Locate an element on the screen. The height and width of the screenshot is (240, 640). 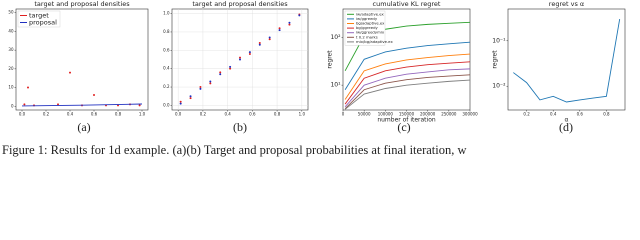
subcaption: (a) is located at coordinates (83, 127).